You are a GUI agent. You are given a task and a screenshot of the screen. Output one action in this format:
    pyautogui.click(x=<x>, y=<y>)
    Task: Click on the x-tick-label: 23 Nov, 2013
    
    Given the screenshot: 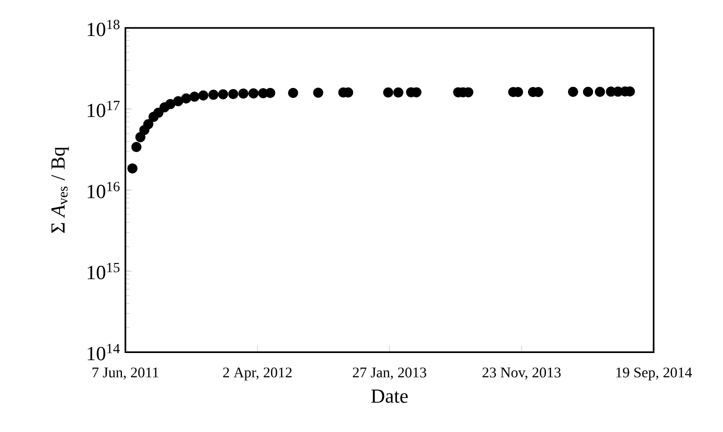 What is the action you would take?
    pyautogui.click(x=521, y=373)
    